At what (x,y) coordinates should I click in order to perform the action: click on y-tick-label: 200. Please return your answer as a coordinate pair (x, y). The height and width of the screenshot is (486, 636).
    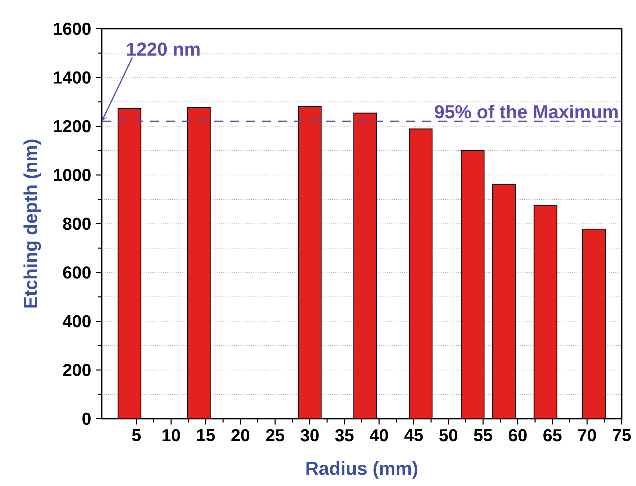
    Looking at the image, I should click on (77, 370).